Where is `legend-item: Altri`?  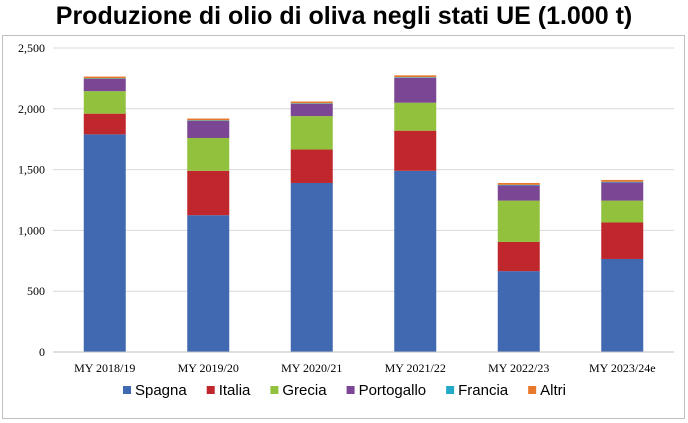 legend-item: Altri is located at coordinates (547, 390).